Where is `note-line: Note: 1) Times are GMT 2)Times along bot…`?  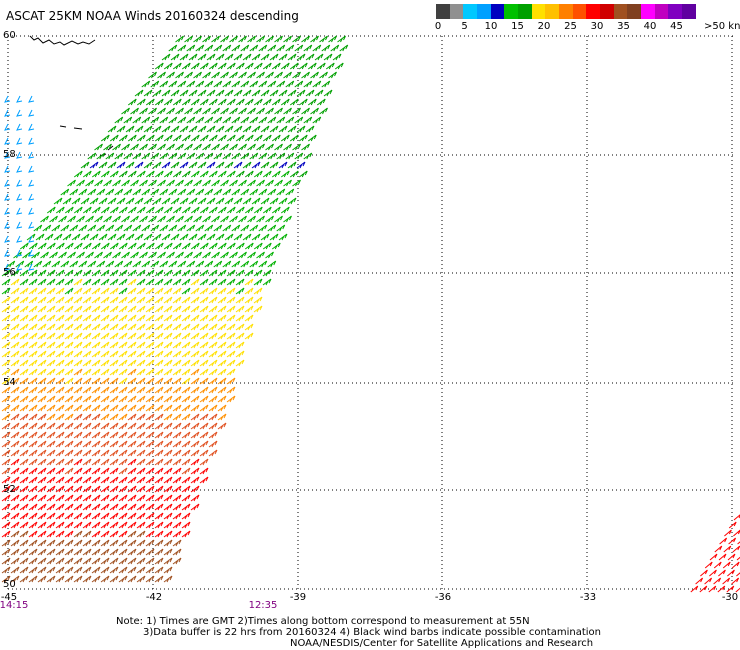
note-line: Note: 1) Times are GMT 2)Times along bot… is located at coordinates (323, 621).